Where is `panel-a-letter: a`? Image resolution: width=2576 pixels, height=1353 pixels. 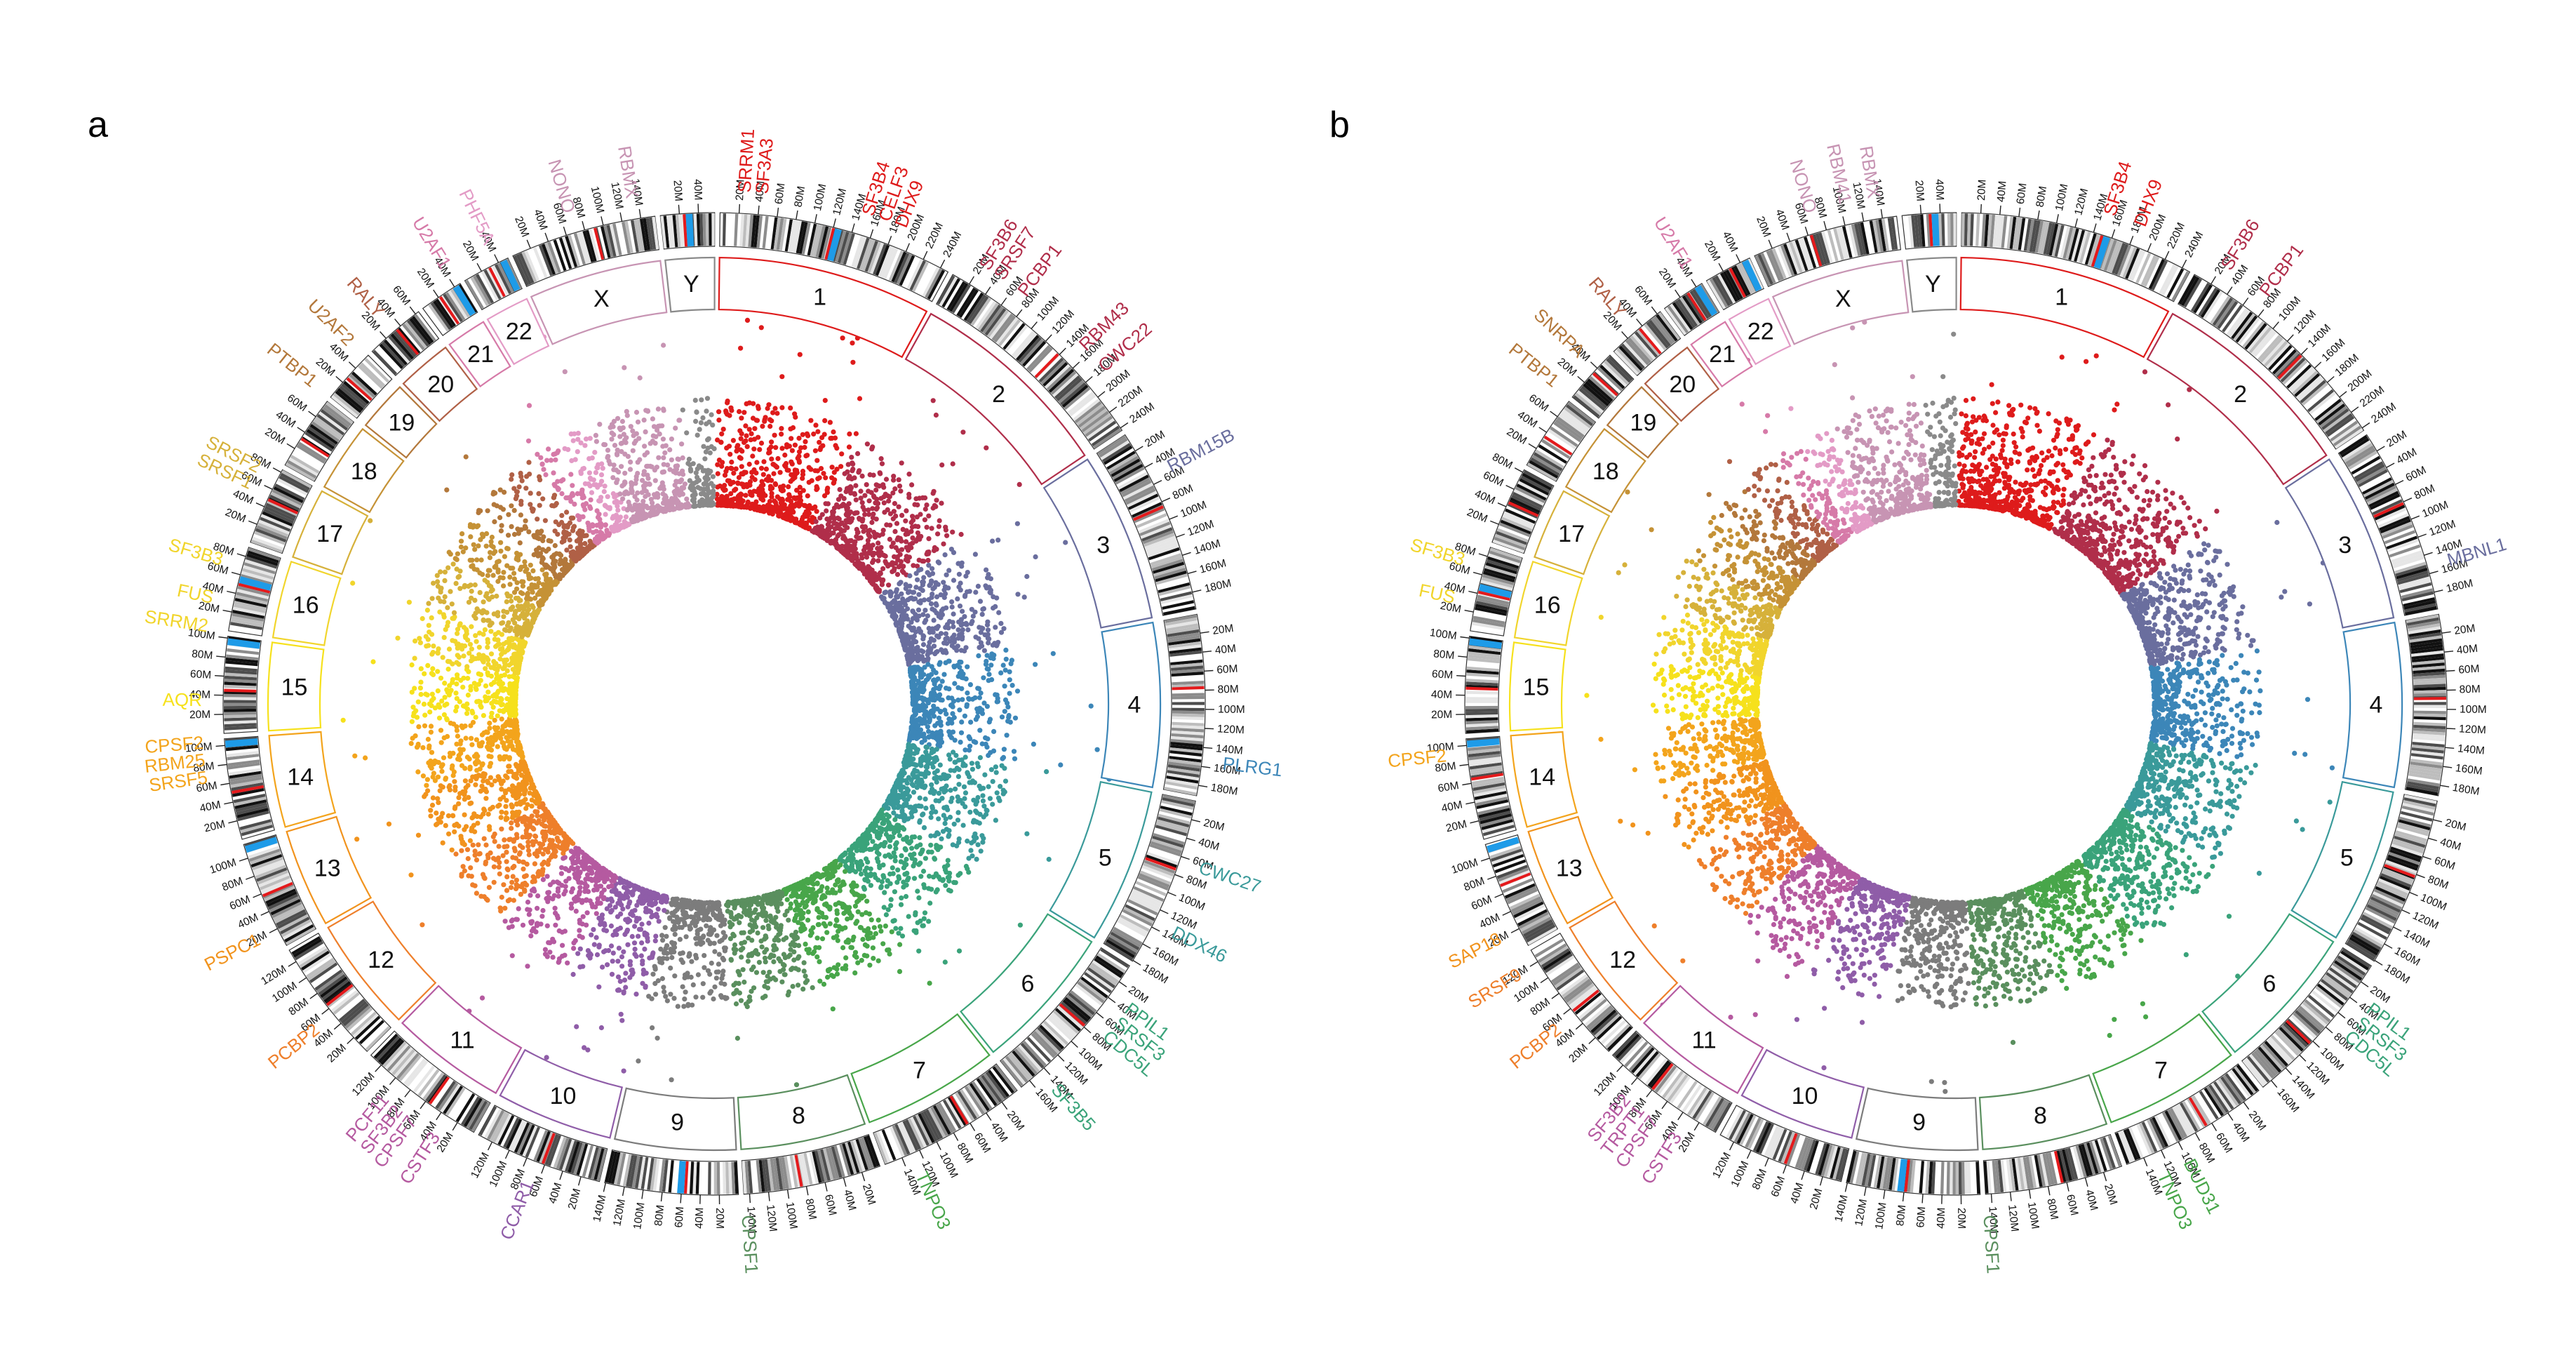 panel-a-letter: a is located at coordinates (98, 125).